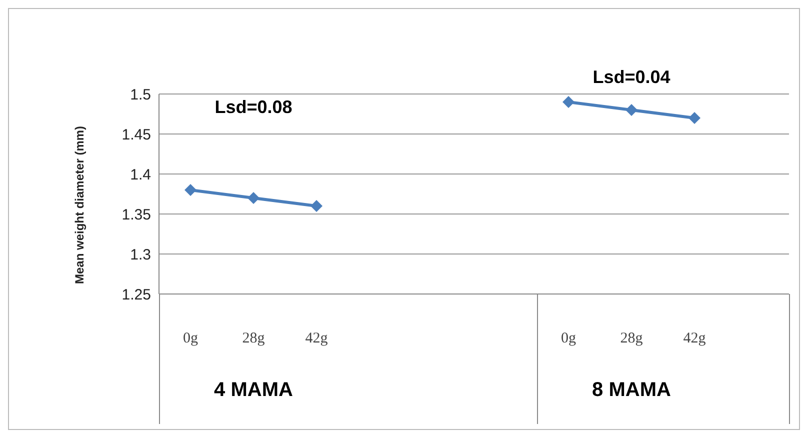 This screenshot has width=809, height=435. I want to click on y-tick-label: 1.4, so click(140, 175).